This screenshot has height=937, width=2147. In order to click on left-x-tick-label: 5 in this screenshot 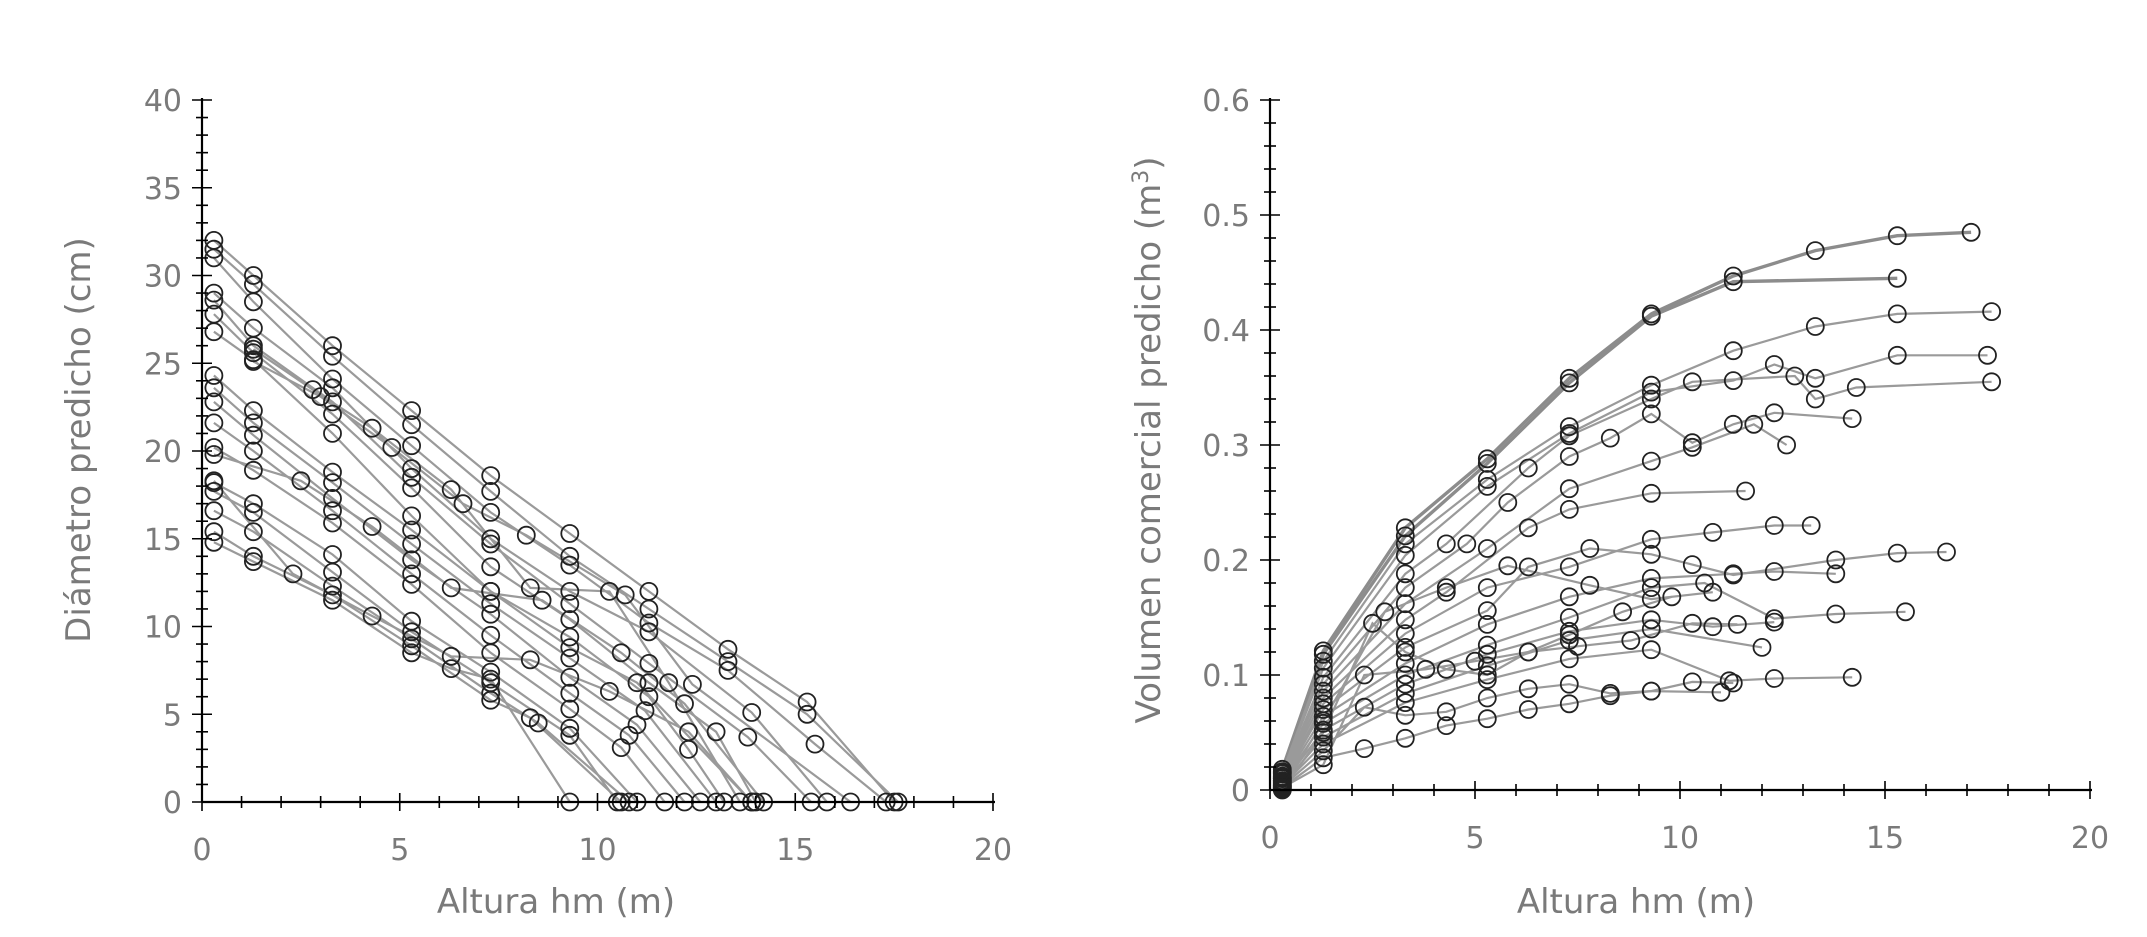, I will do `click(399, 850)`.